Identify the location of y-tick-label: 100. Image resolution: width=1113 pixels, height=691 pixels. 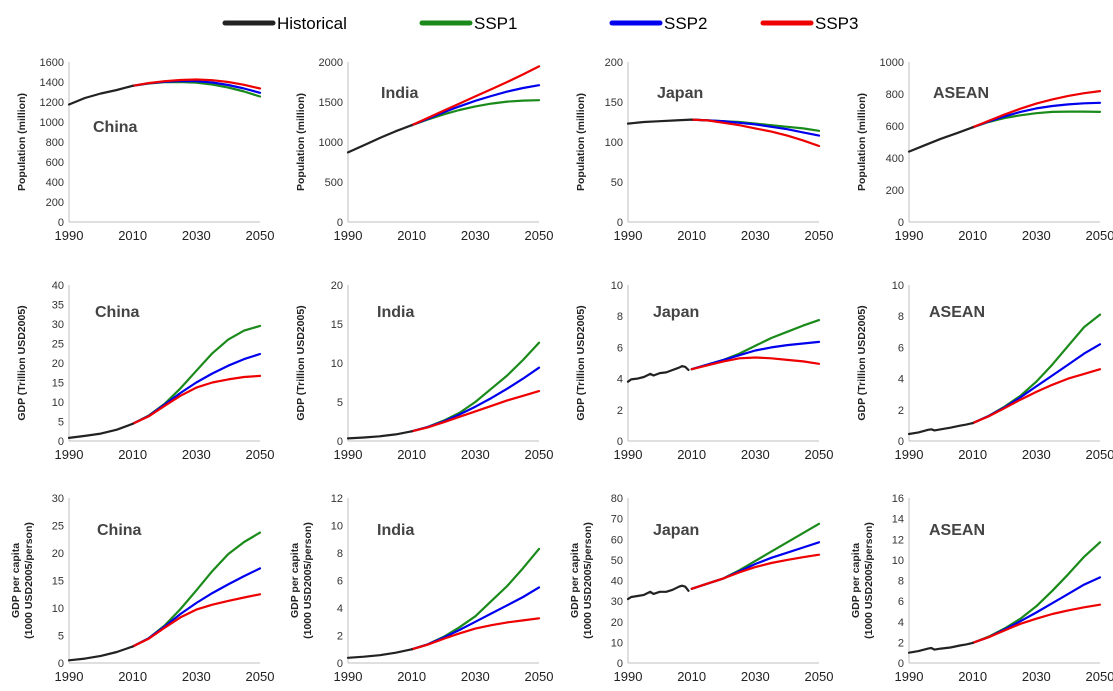
(614, 143).